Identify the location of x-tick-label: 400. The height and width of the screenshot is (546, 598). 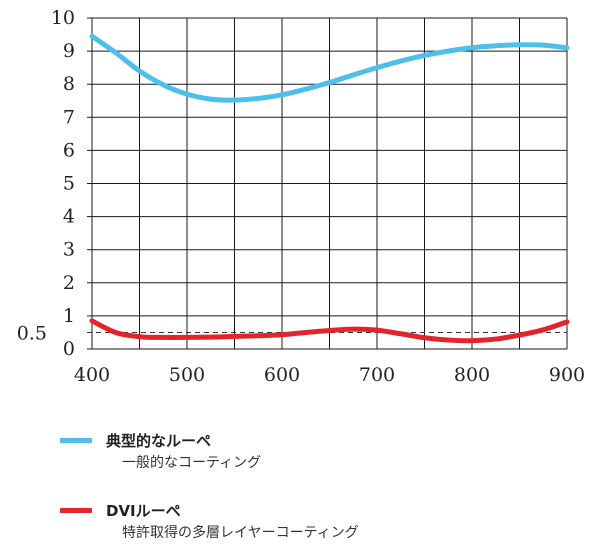
(92, 375).